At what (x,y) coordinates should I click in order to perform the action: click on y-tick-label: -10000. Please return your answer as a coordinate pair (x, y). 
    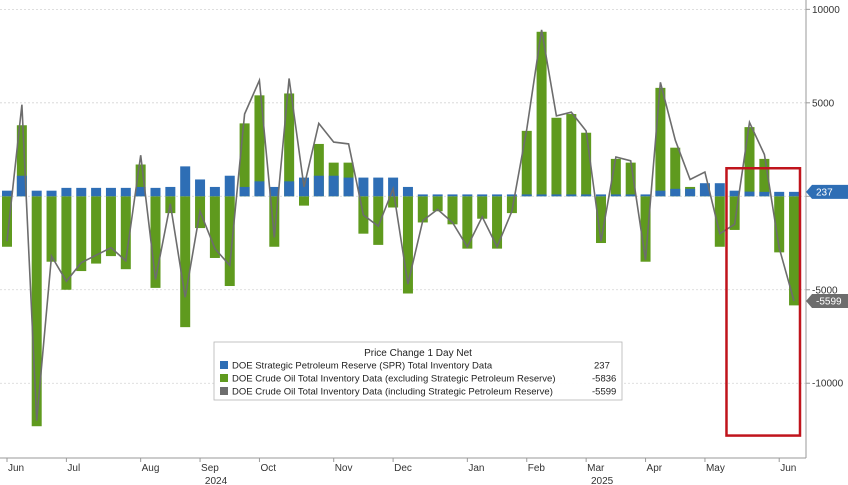
    Looking at the image, I should click on (828, 384).